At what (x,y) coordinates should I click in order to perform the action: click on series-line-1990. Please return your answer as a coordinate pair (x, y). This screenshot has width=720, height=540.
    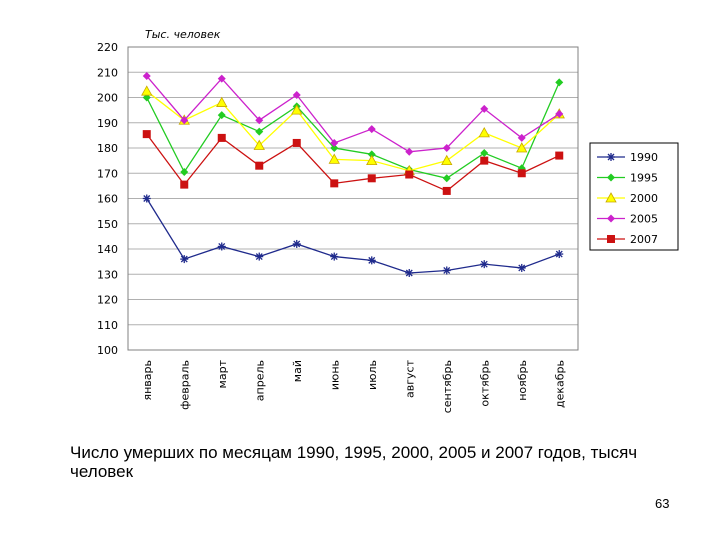
    Looking at the image, I should click on (353, 236).